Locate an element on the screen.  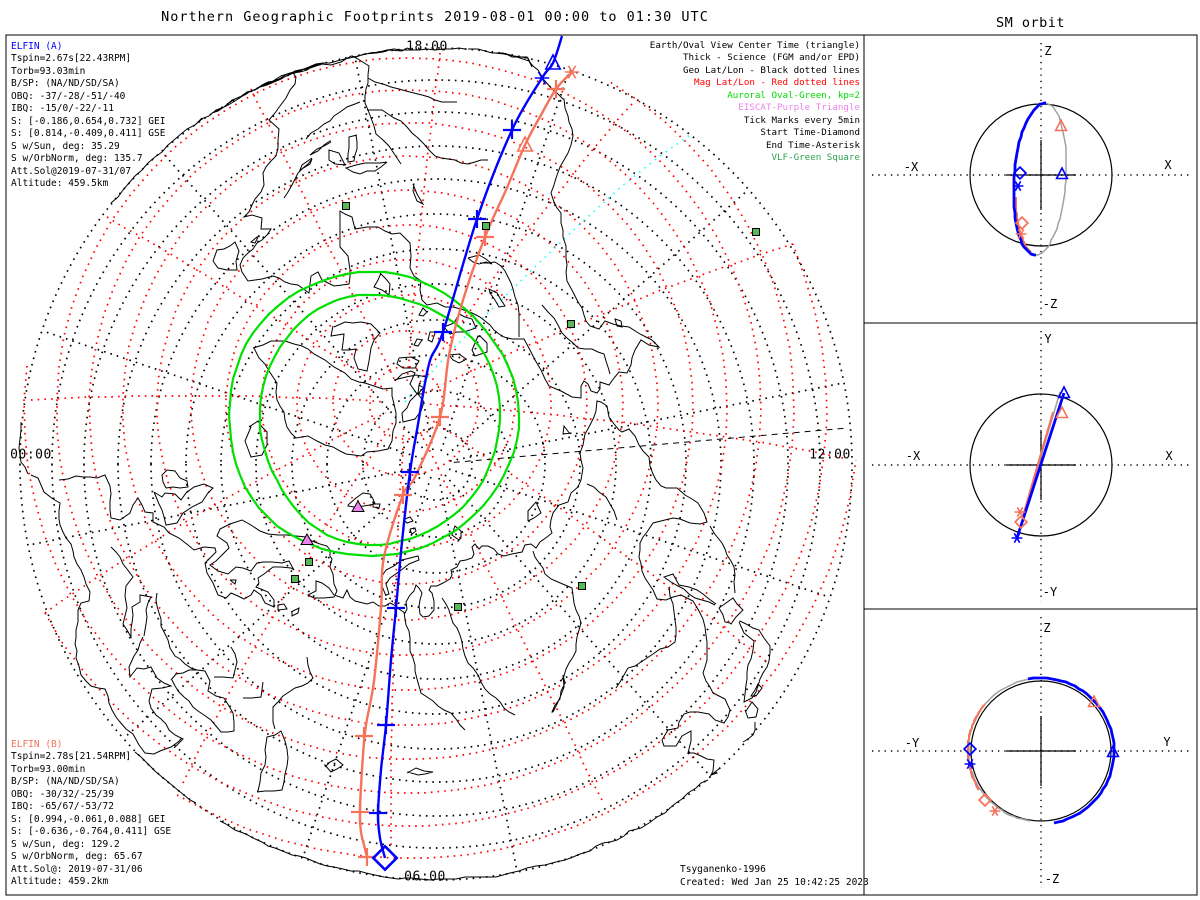
elfin-info-line: OBQ: -37/-28/-51/-40 is located at coordinates (68, 96).